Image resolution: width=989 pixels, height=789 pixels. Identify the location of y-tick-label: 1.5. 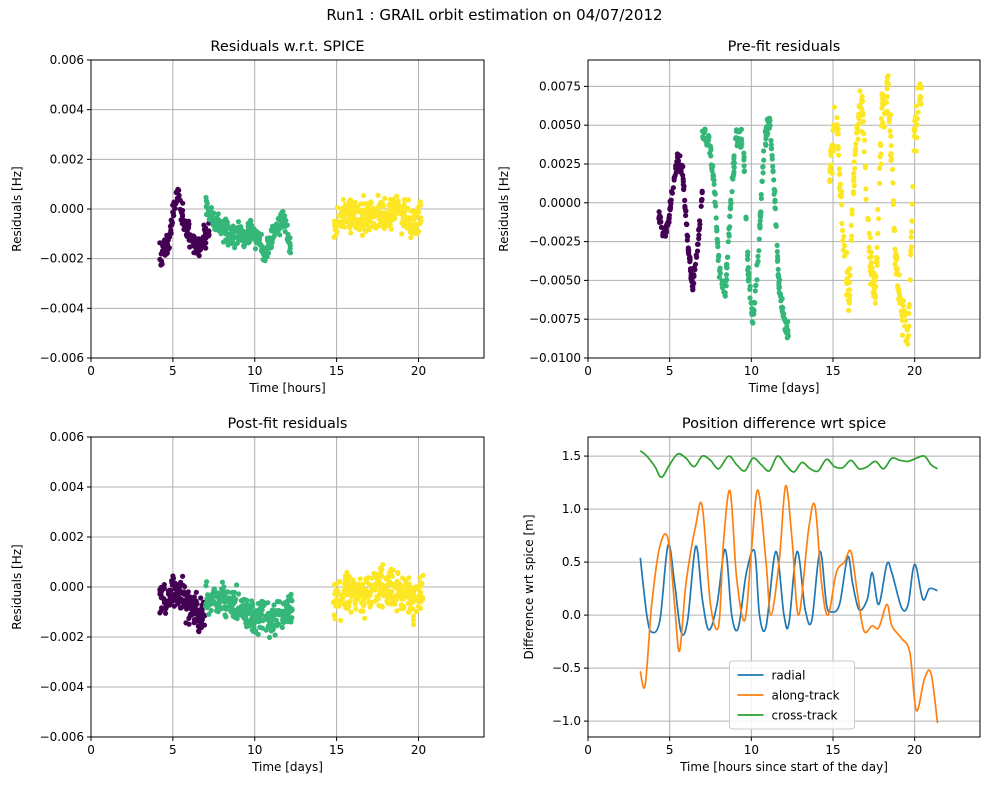
(571, 456).